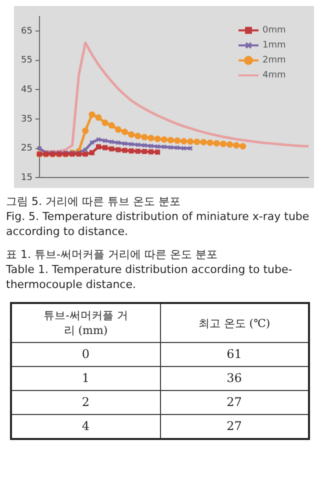 This screenshot has height=492, width=322. Describe the element at coordinates (26, 119) in the screenshot. I see `y-tick-label: 35` at that location.